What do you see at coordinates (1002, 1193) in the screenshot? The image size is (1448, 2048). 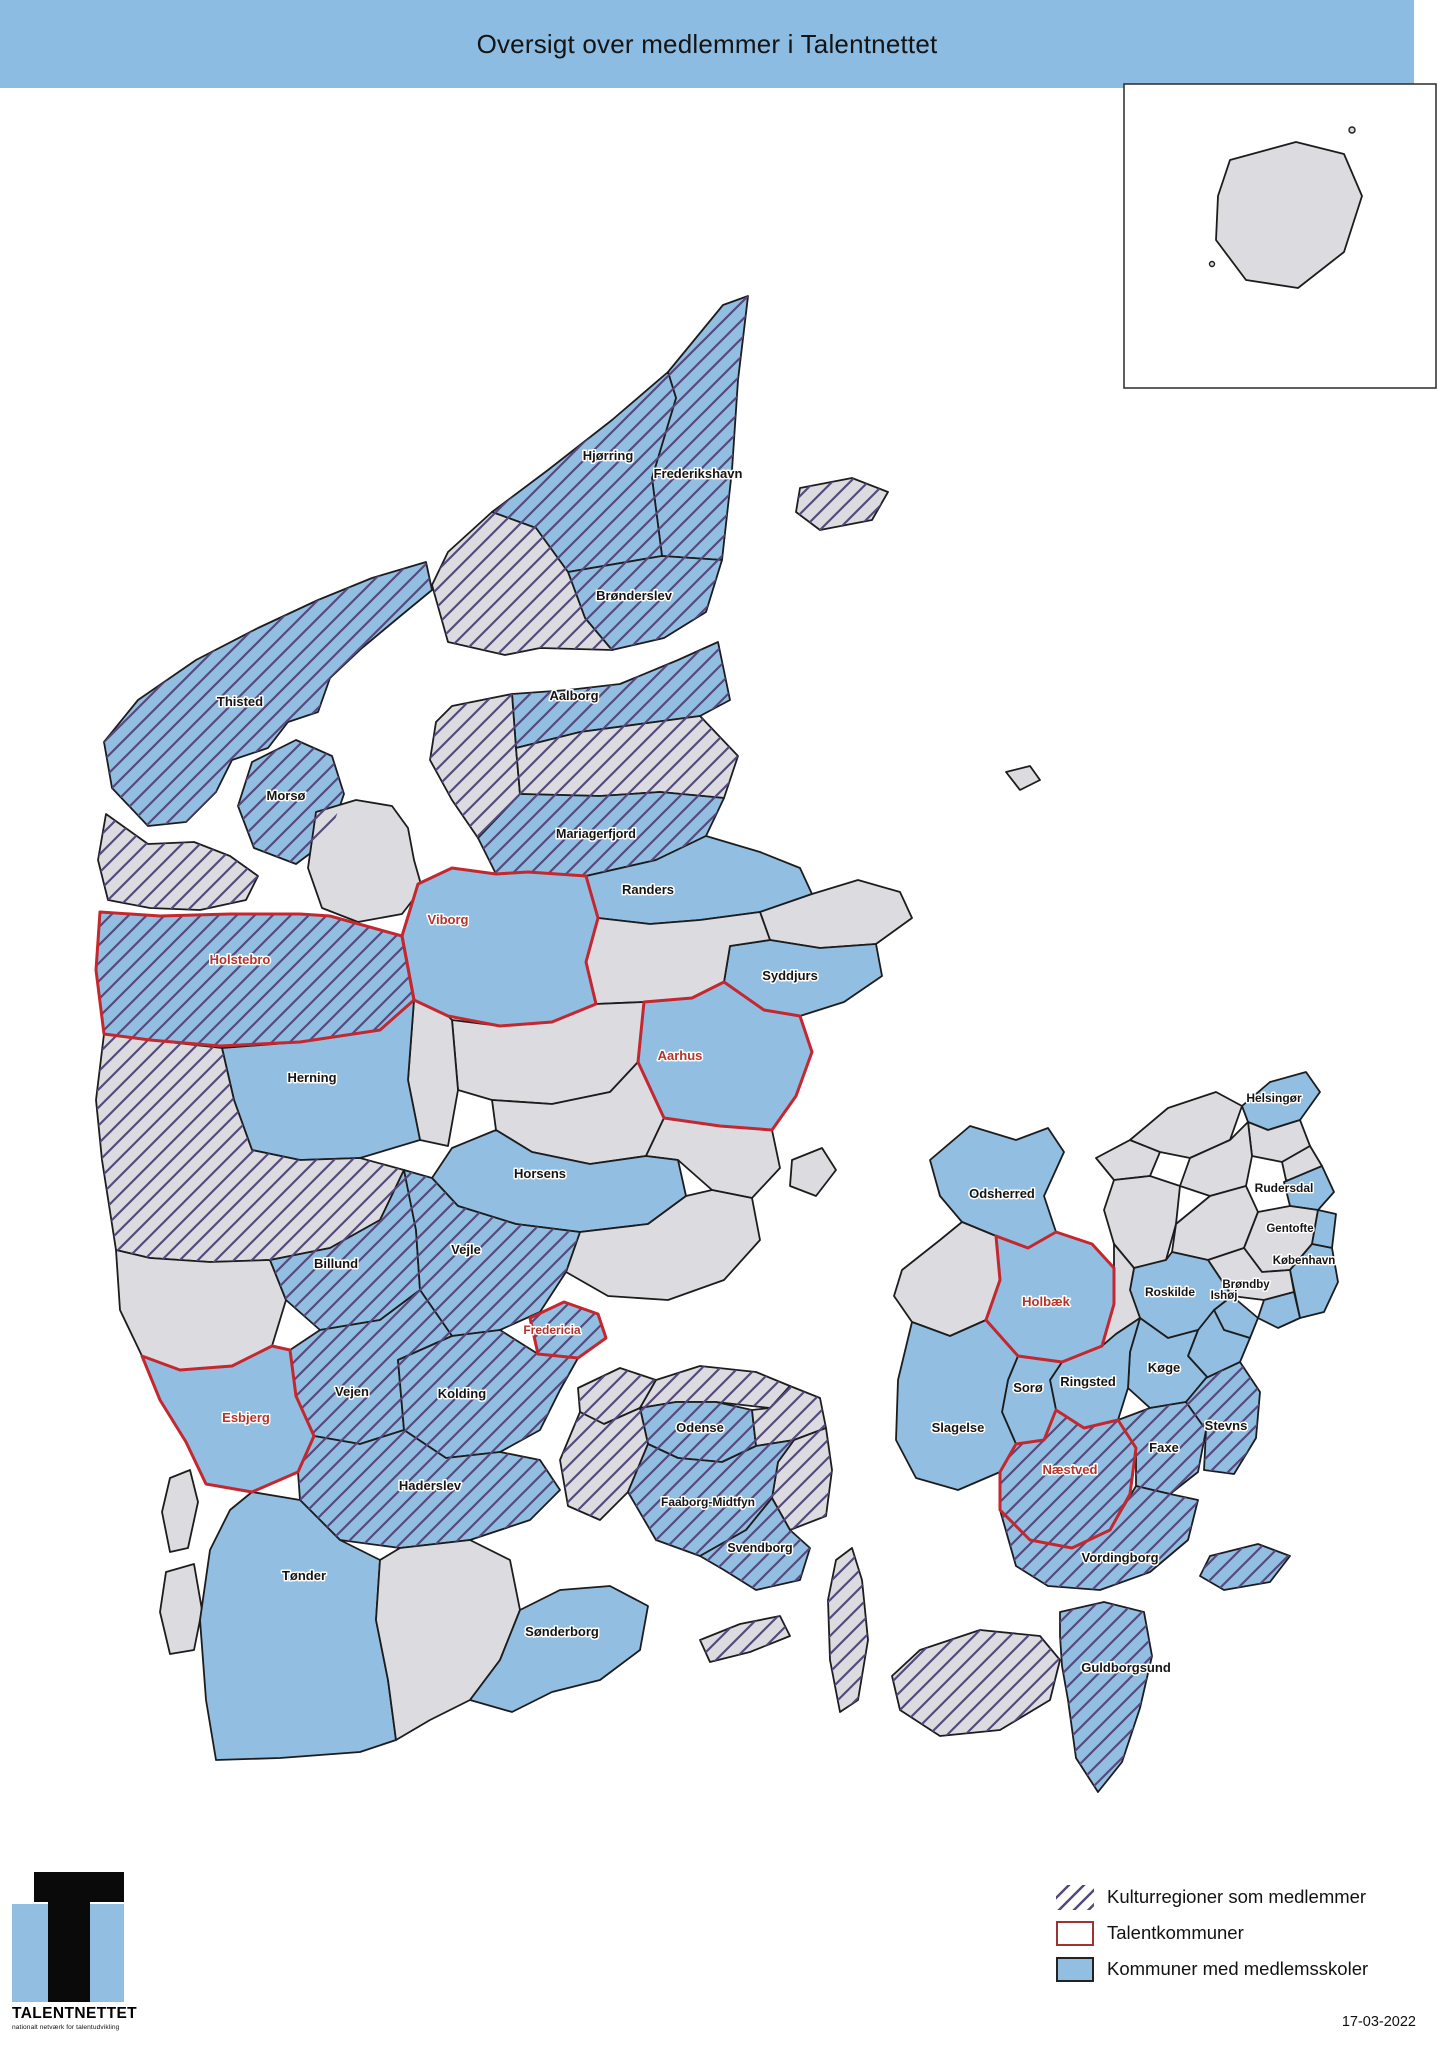 I see `municipality-label-odsherred: Odsherred` at bounding box center [1002, 1193].